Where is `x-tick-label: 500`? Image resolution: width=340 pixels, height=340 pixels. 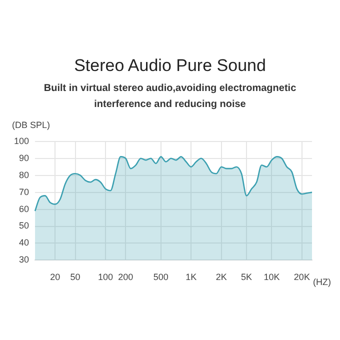
x-tick-label: 500 is located at coordinates (160, 277).